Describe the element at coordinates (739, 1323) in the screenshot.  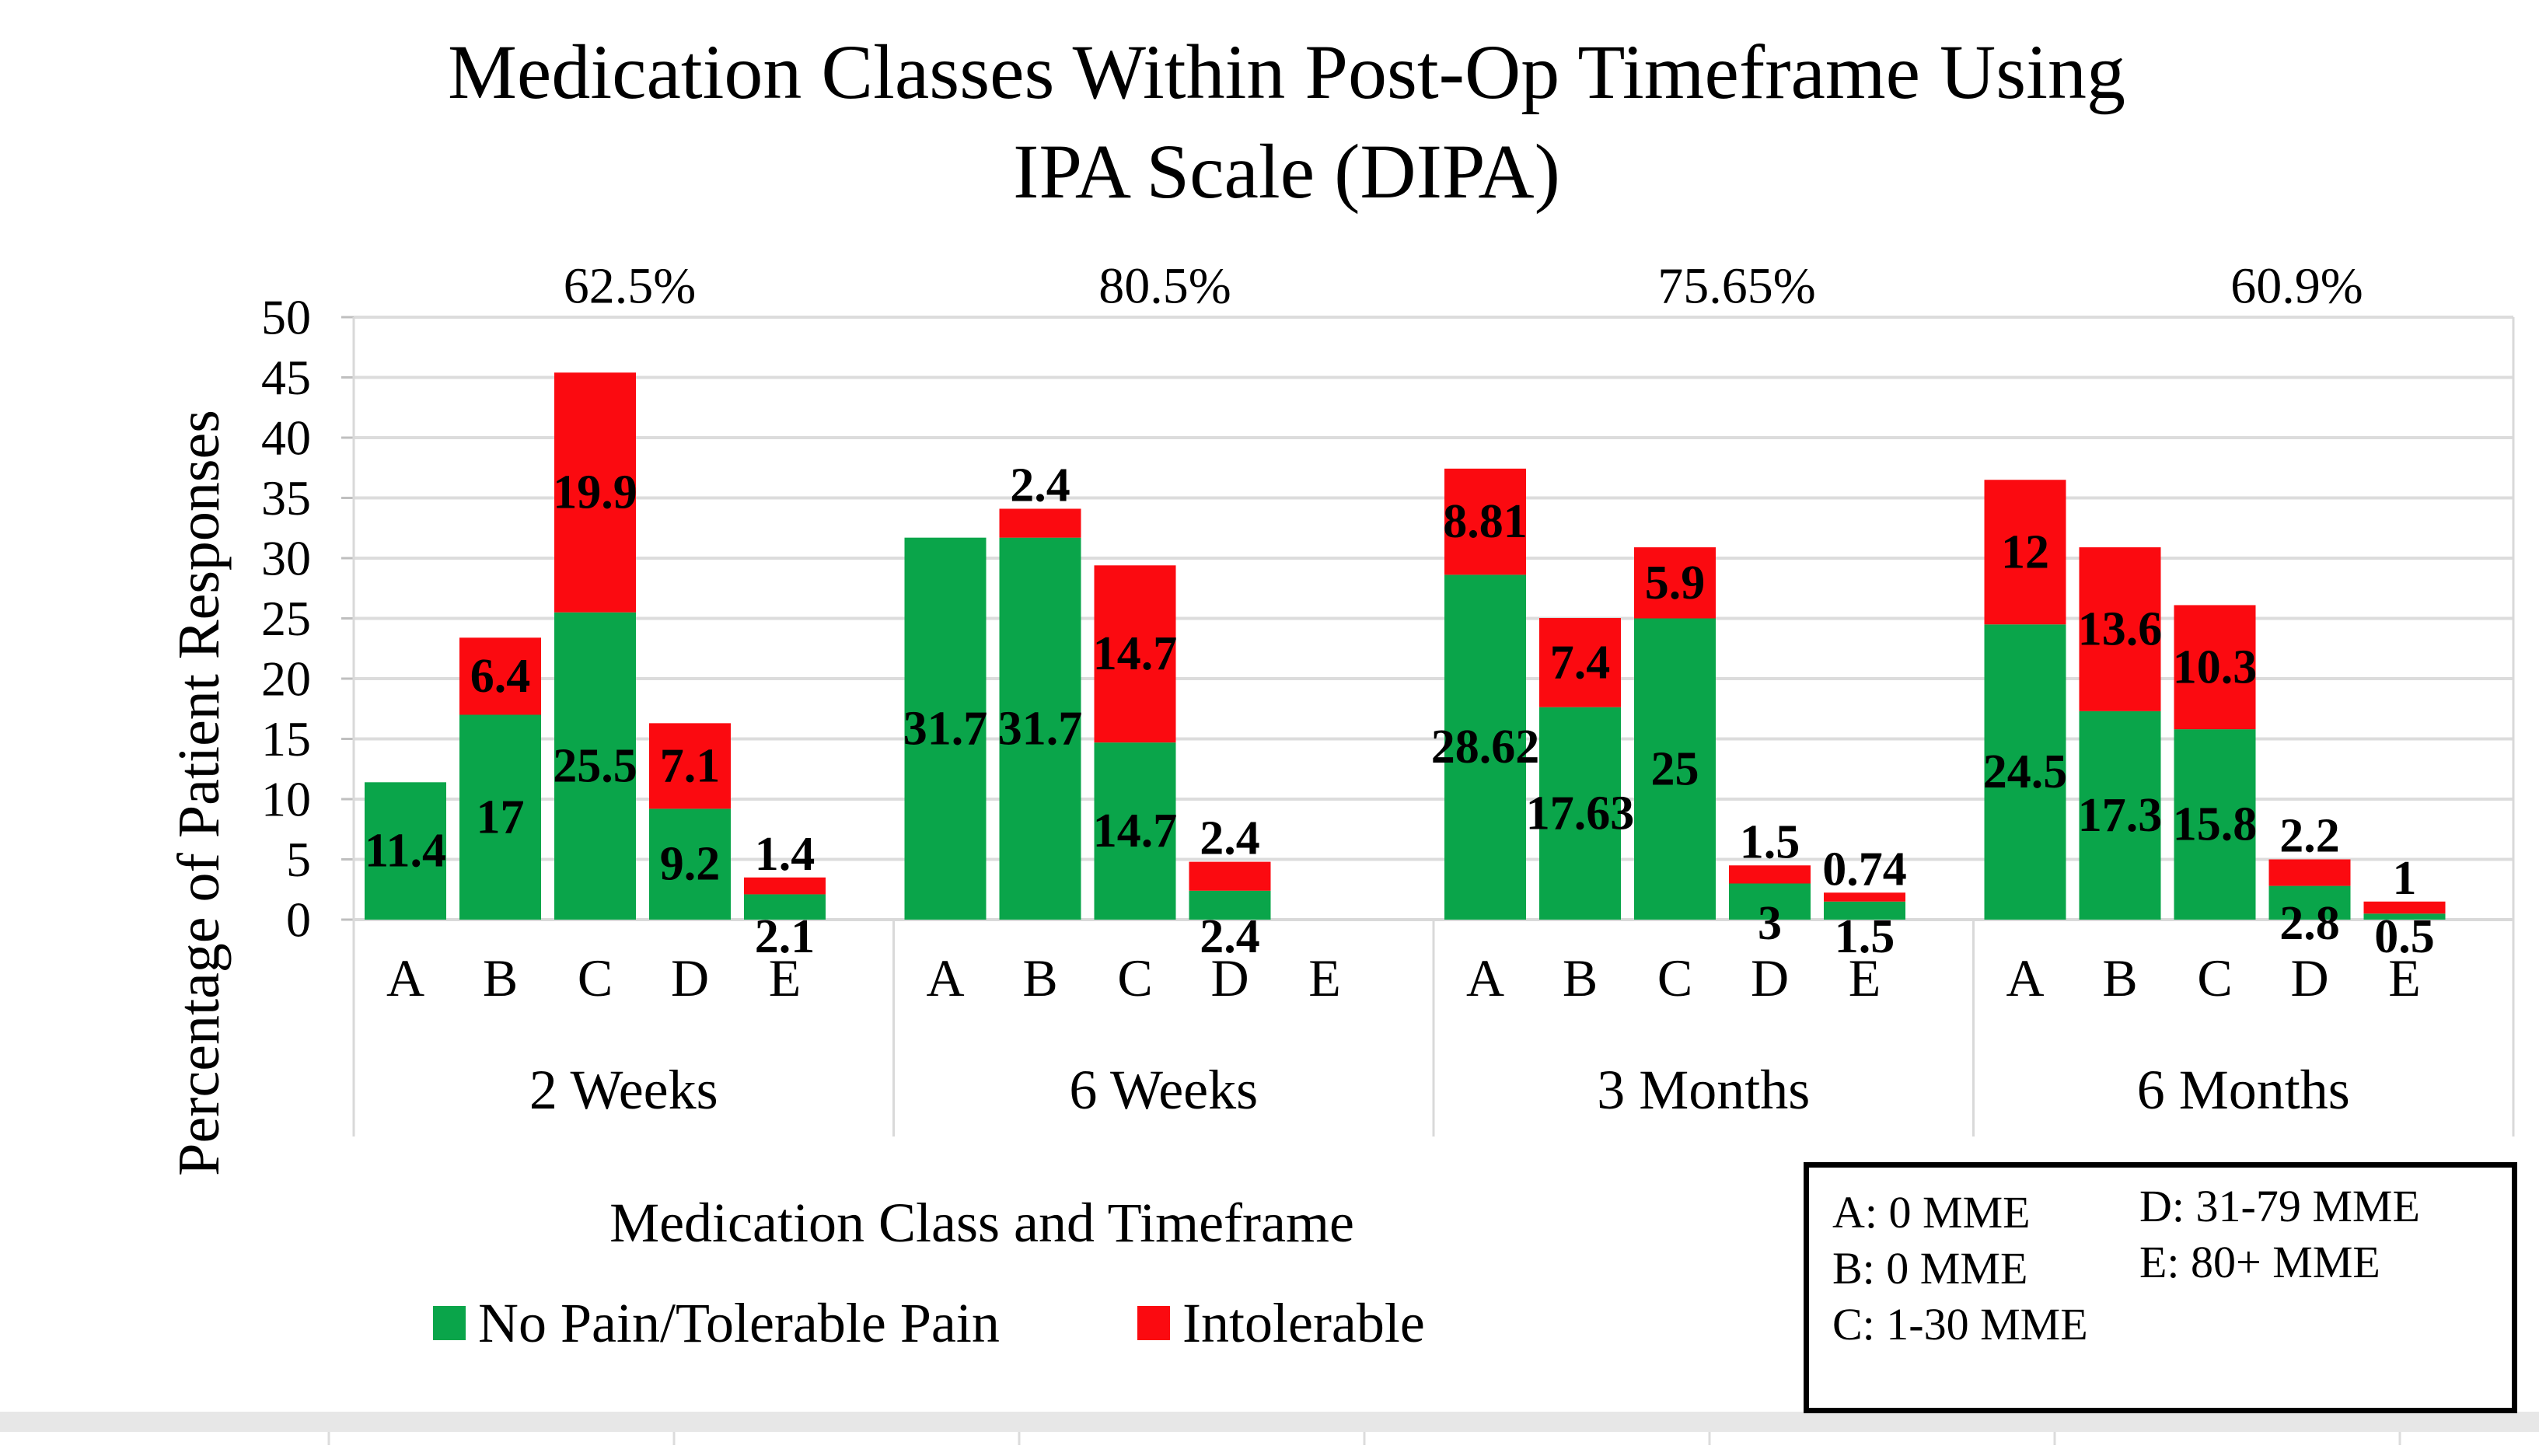
I see `legend-label-tolerable: No Pain/Tolerable Pain` at that location.